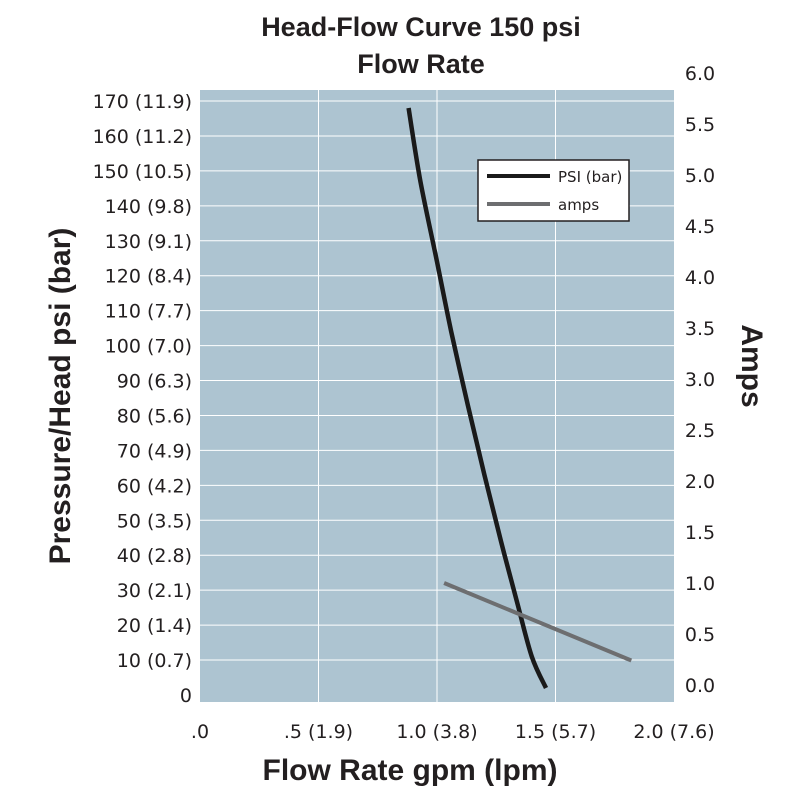 The image size is (800, 800). What do you see at coordinates (700, 125) in the screenshot?
I see `y2-tick-label: 5.5` at bounding box center [700, 125].